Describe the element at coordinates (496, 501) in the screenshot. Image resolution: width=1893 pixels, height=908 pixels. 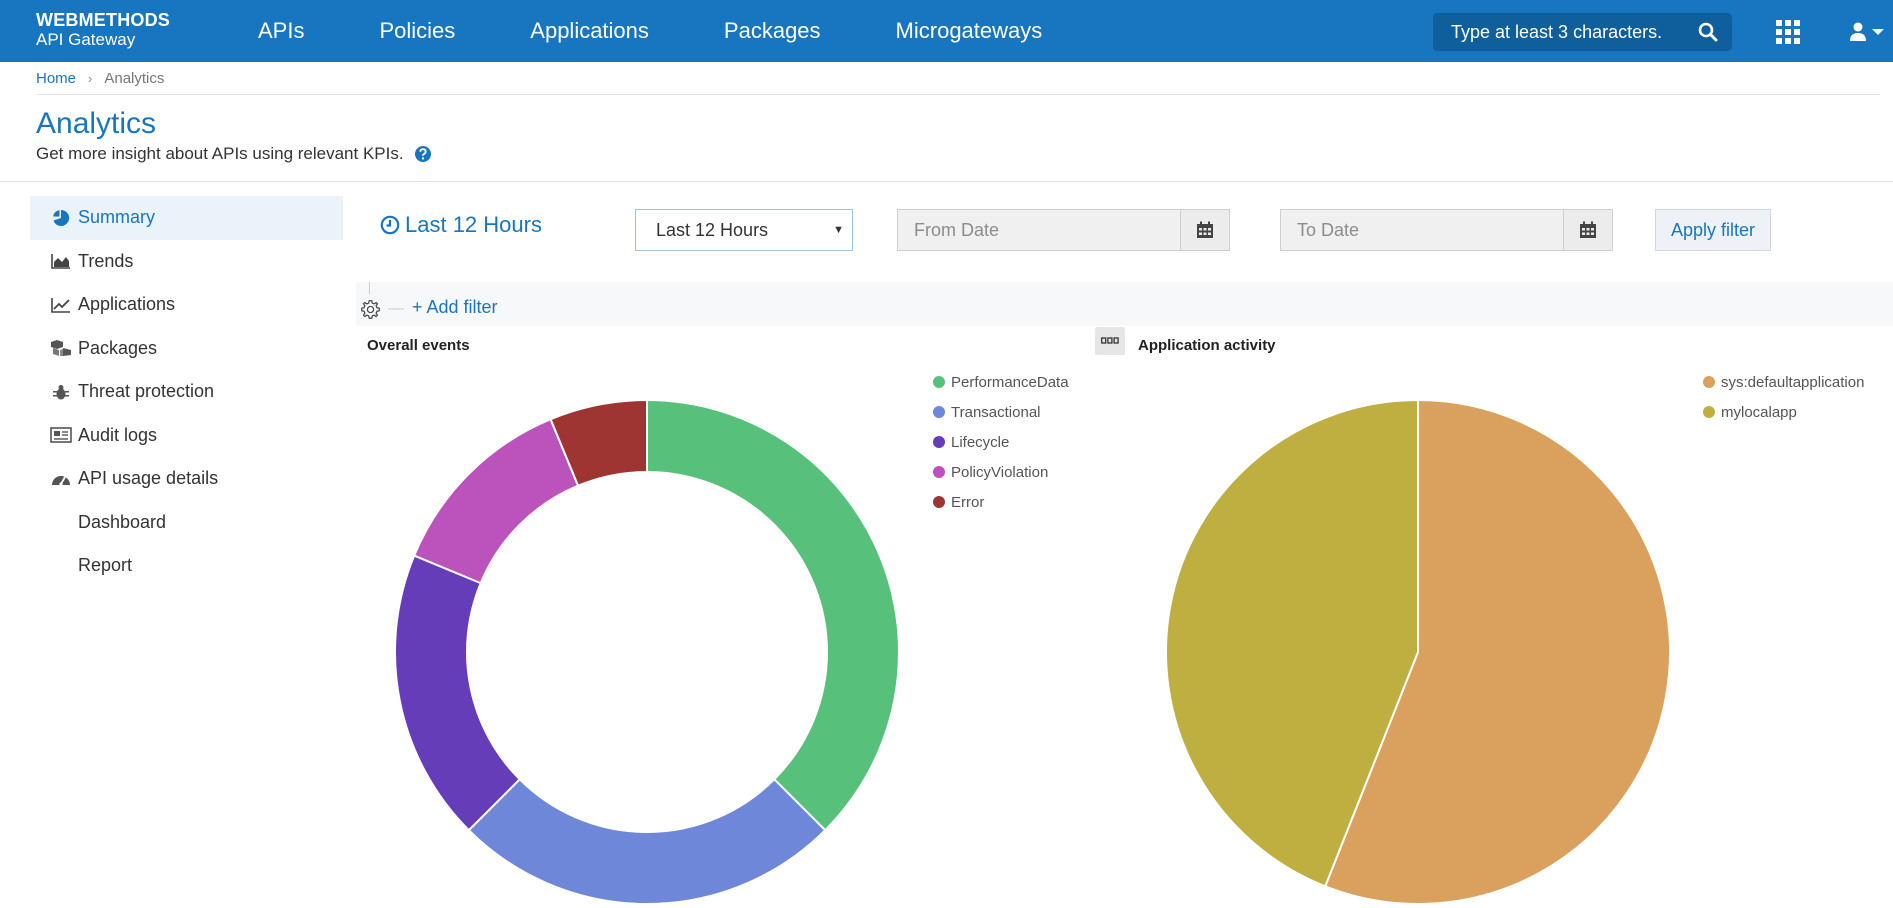
I see `pie-slice-policyviolation` at that location.